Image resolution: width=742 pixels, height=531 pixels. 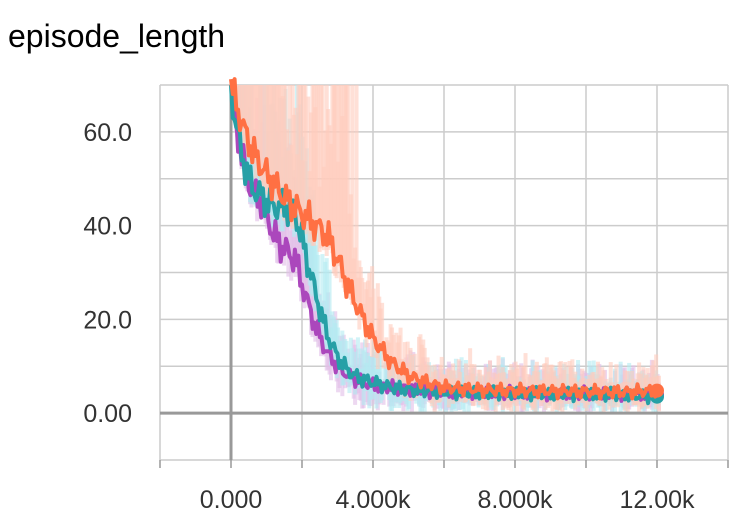 I want to click on series-endpoint, so click(x=657, y=390).